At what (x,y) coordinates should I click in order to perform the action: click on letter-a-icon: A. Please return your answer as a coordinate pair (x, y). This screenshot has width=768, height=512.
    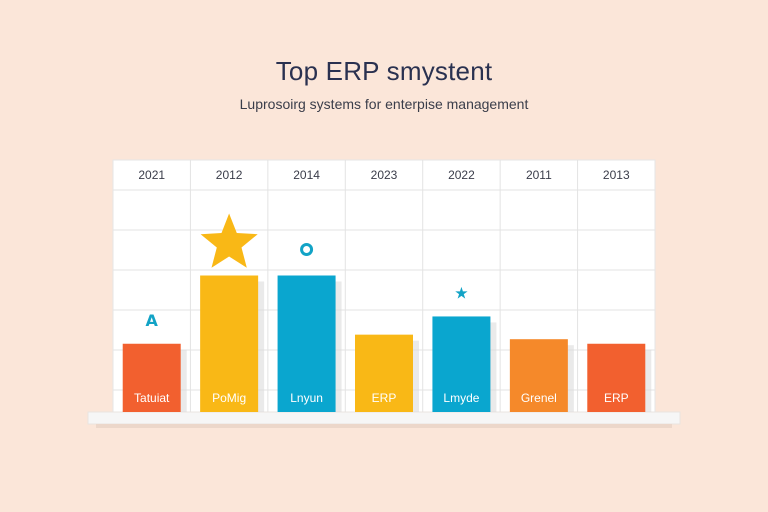
    Looking at the image, I should click on (152, 320).